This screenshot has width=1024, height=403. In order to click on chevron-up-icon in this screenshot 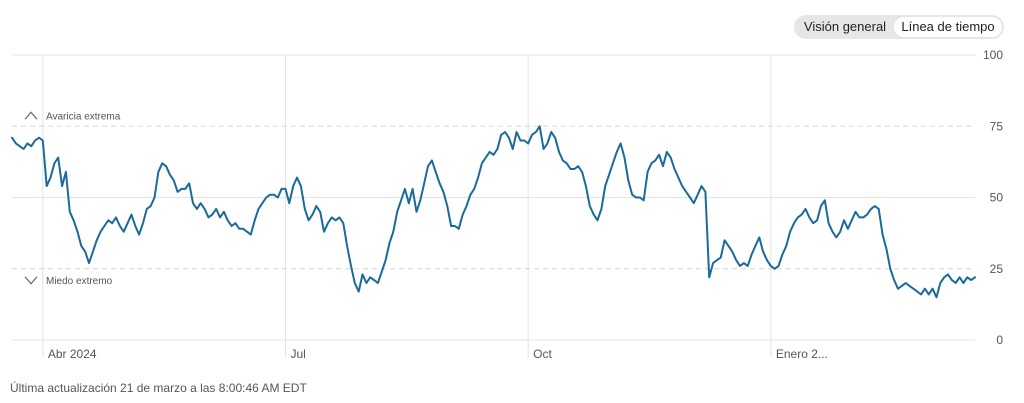, I will do `click(31, 115)`.